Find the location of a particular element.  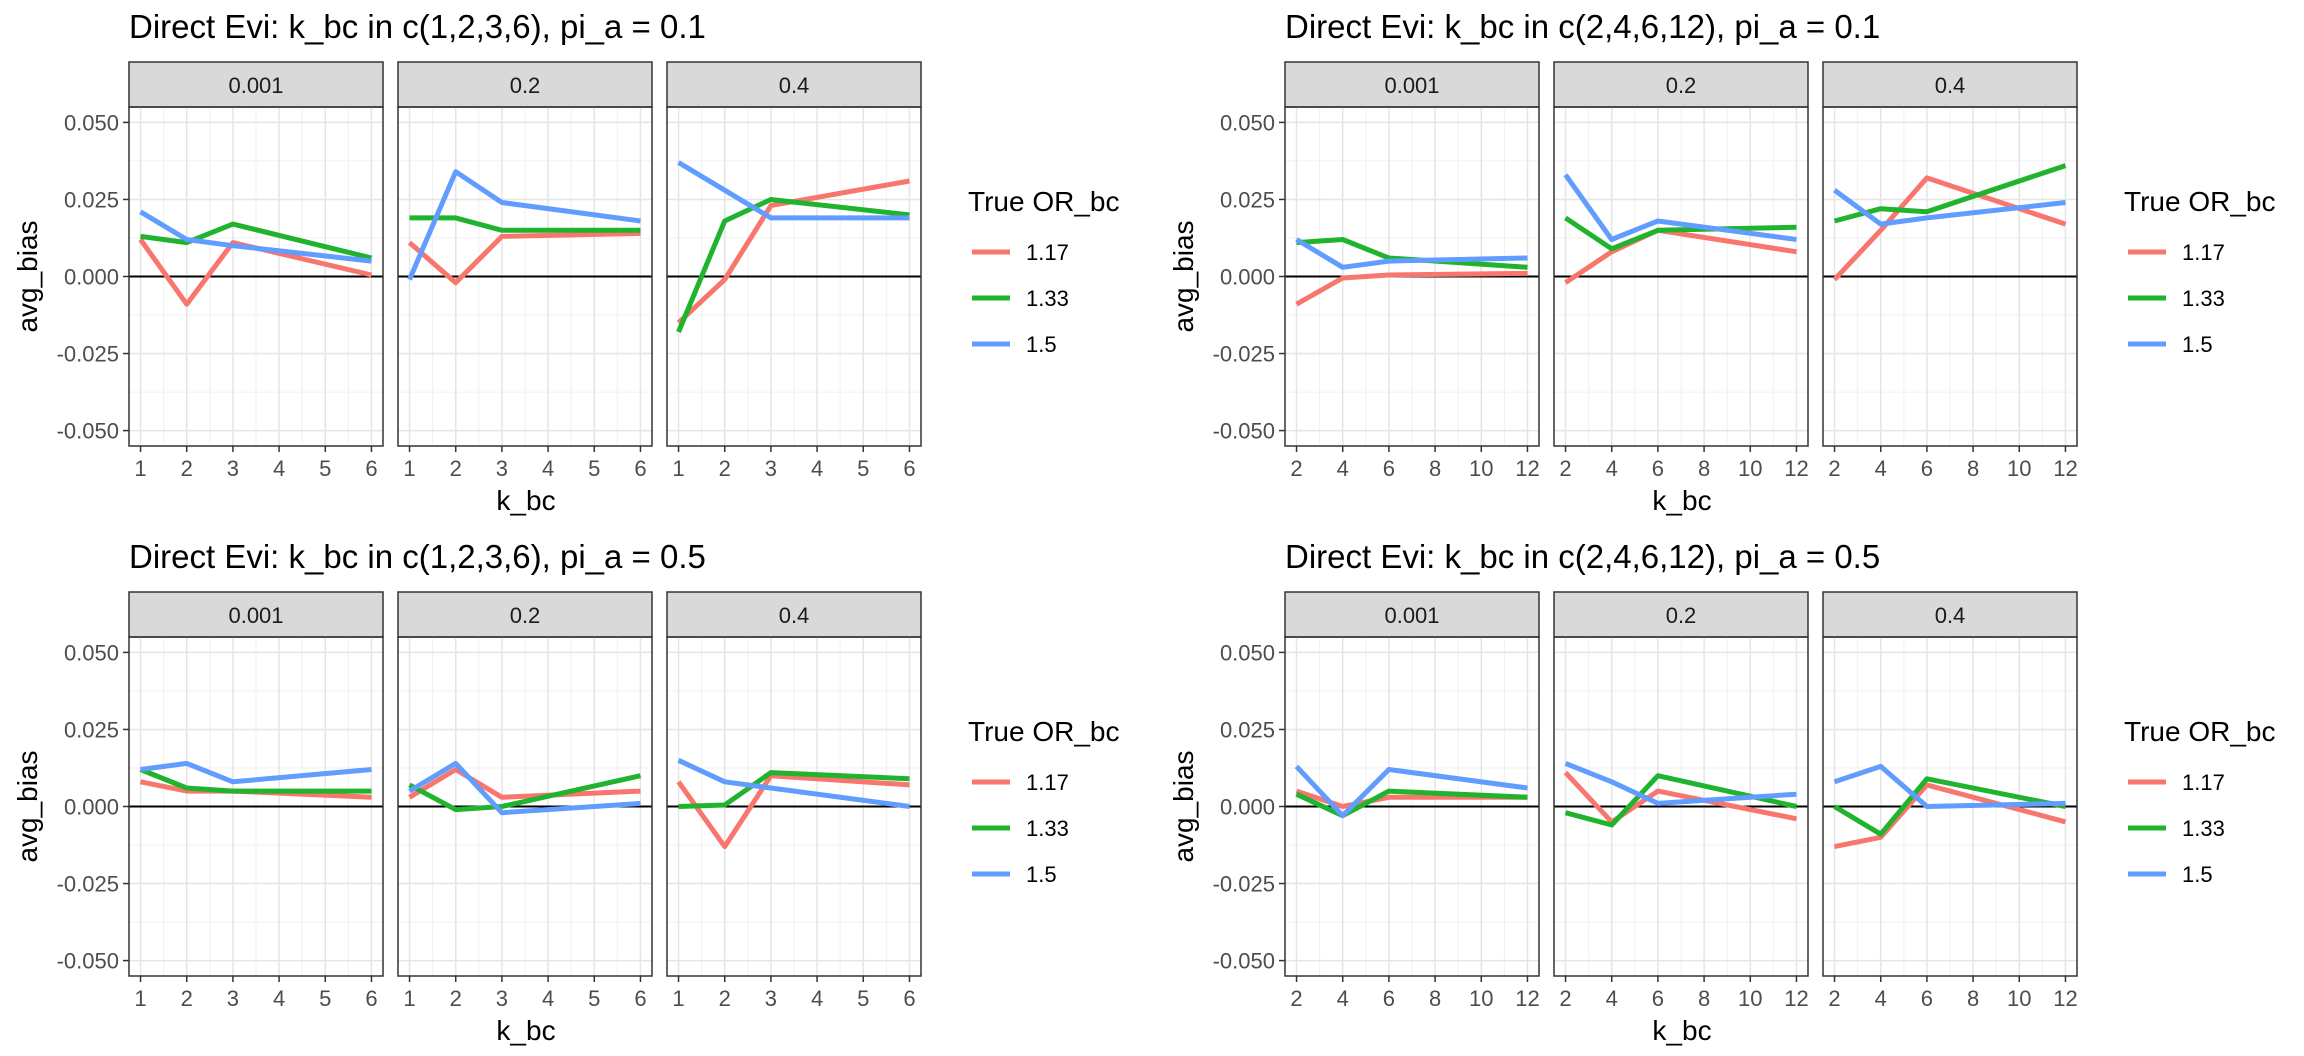

facet-strip-label: 0.001 is located at coordinates (1411, 85).